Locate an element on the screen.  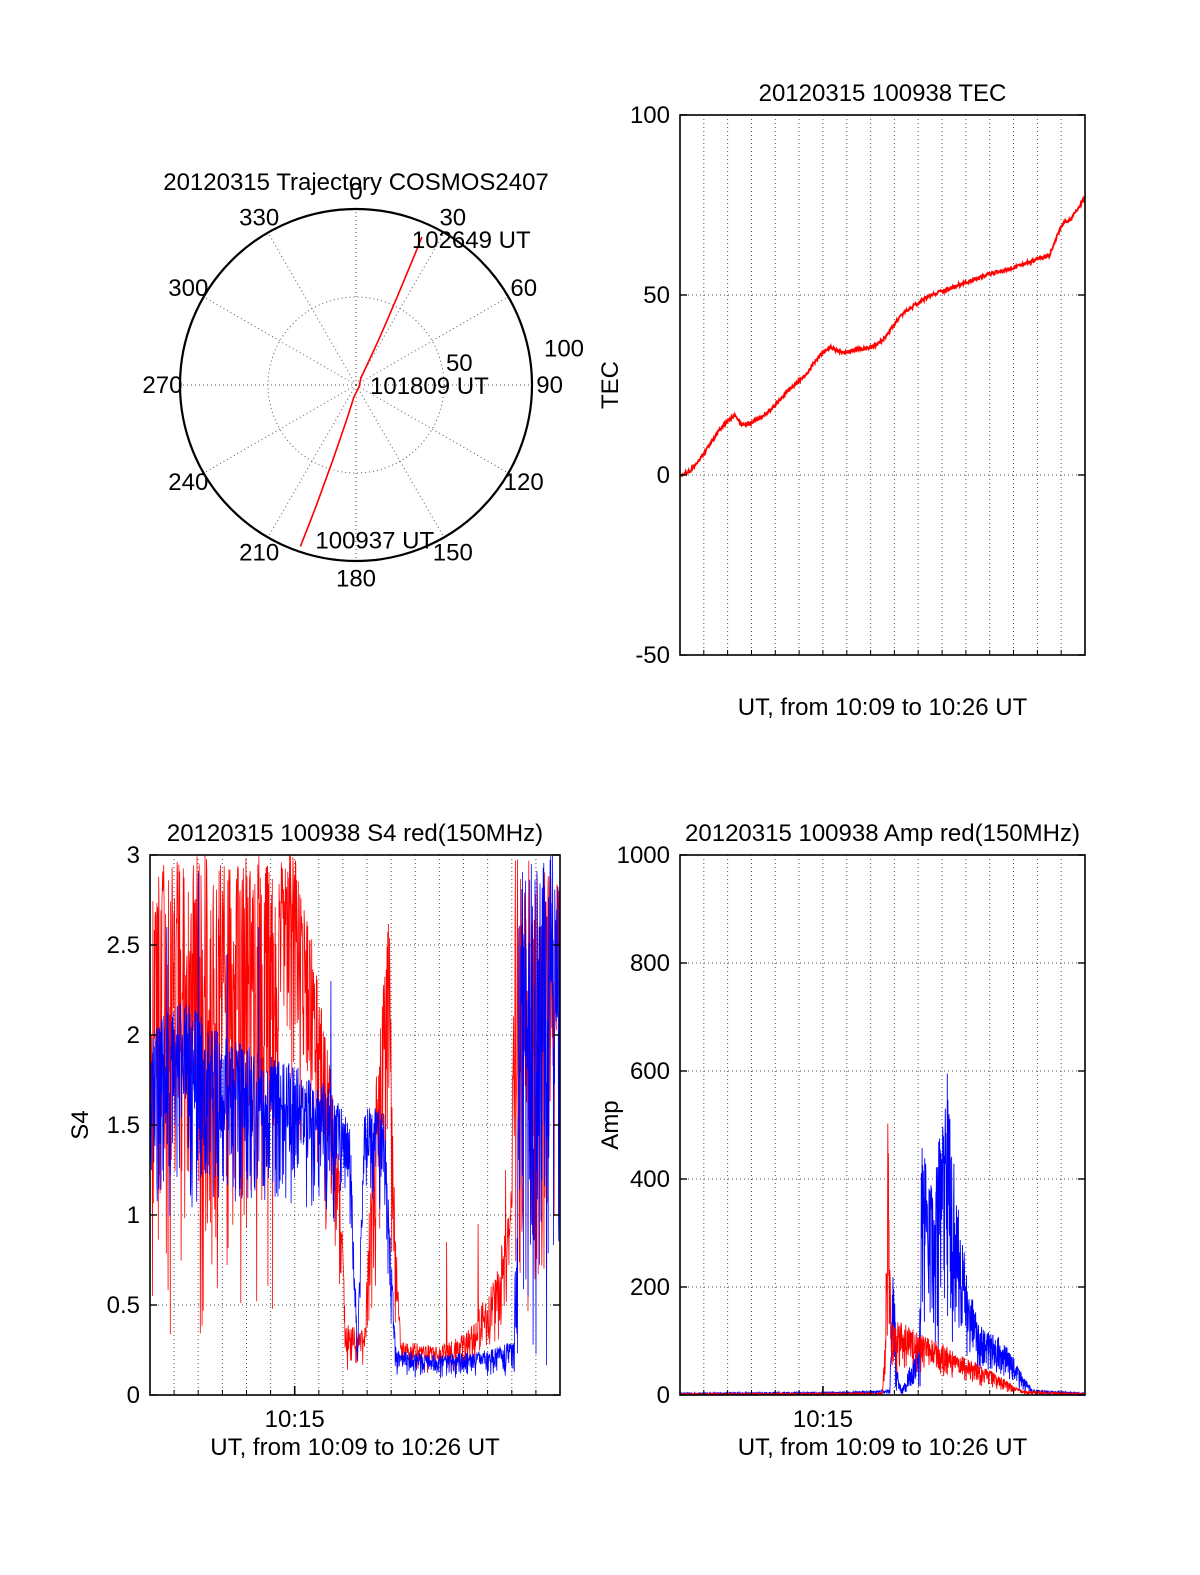
y-tick-label: 3 is located at coordinates (133, 855).